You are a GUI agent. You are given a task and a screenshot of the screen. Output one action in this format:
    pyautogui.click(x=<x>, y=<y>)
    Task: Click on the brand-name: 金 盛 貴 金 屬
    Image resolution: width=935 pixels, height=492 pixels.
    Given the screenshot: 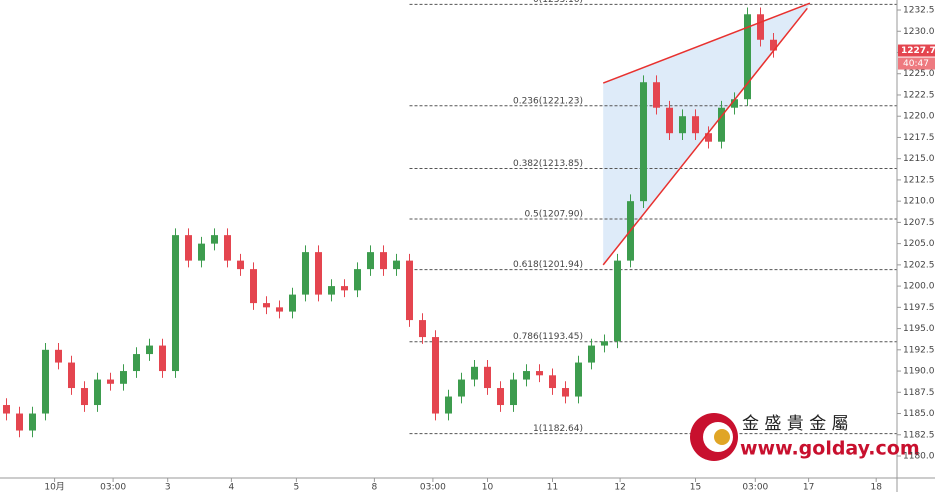 What is the action you would take?
    pyautogui.click(x=795, y=424)
    